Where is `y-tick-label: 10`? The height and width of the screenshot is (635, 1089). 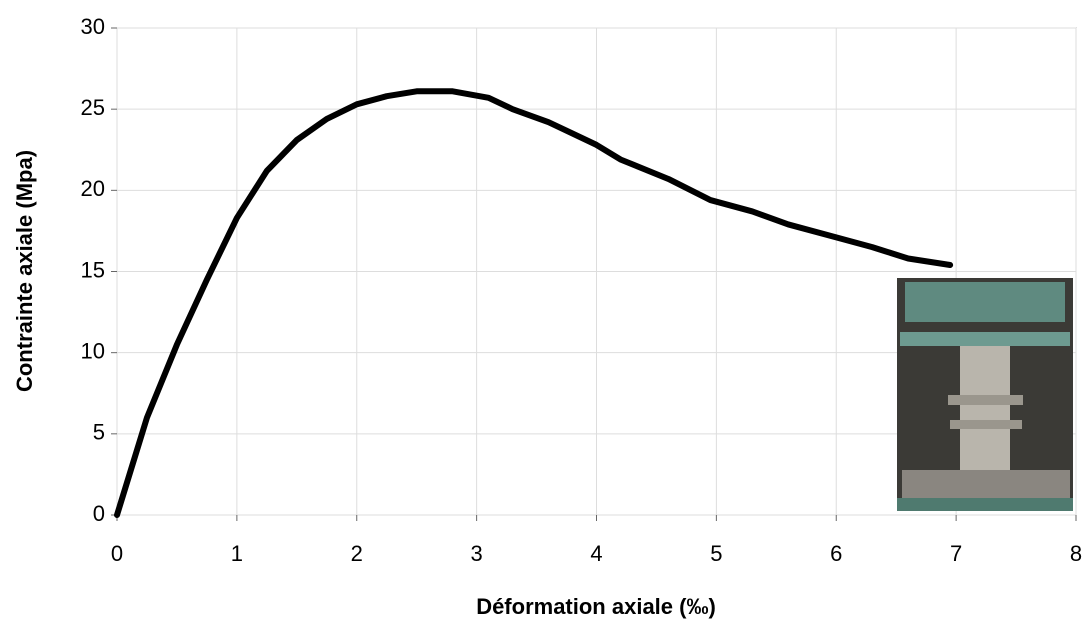 y-tick-label: 10 is located at coordinates (93, 350).